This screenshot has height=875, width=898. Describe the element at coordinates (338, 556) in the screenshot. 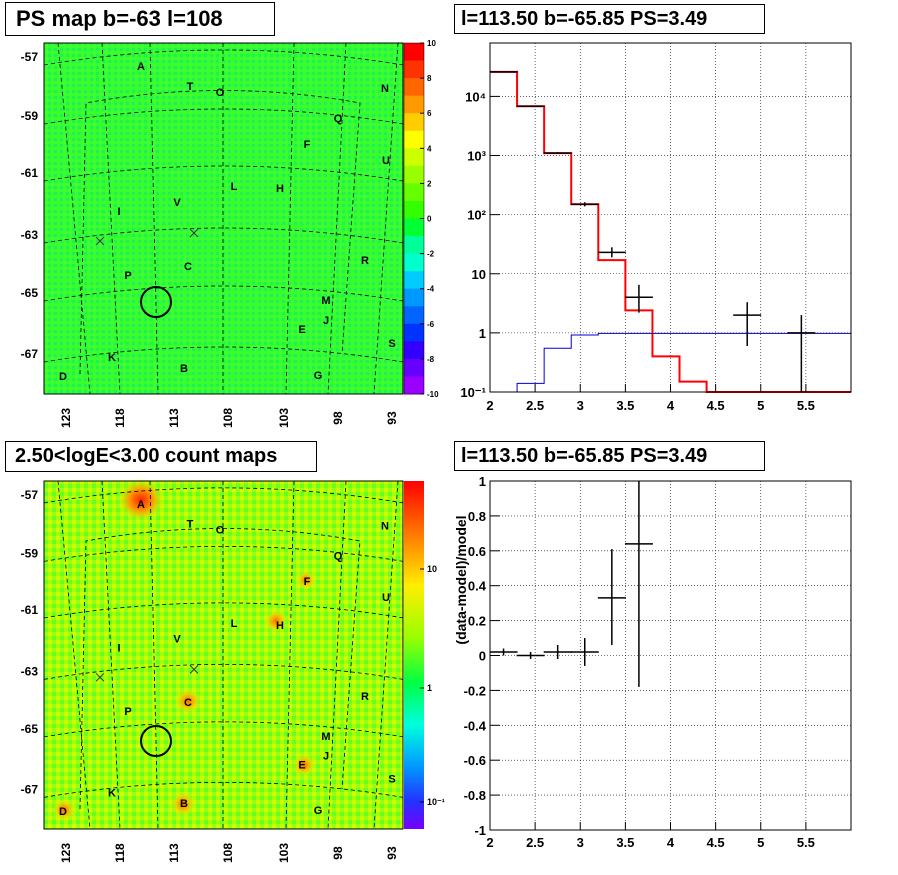

I see `source-label: Q` at that location.